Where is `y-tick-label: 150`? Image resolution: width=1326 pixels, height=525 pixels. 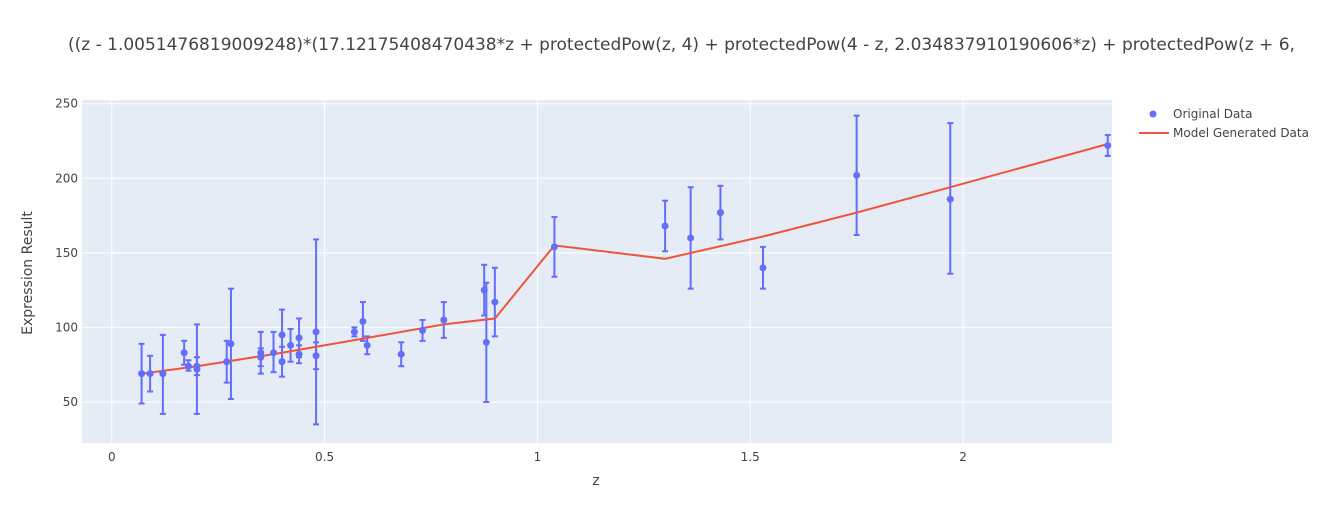
y-tick-label: 150 is located at coordinates (66, 253).